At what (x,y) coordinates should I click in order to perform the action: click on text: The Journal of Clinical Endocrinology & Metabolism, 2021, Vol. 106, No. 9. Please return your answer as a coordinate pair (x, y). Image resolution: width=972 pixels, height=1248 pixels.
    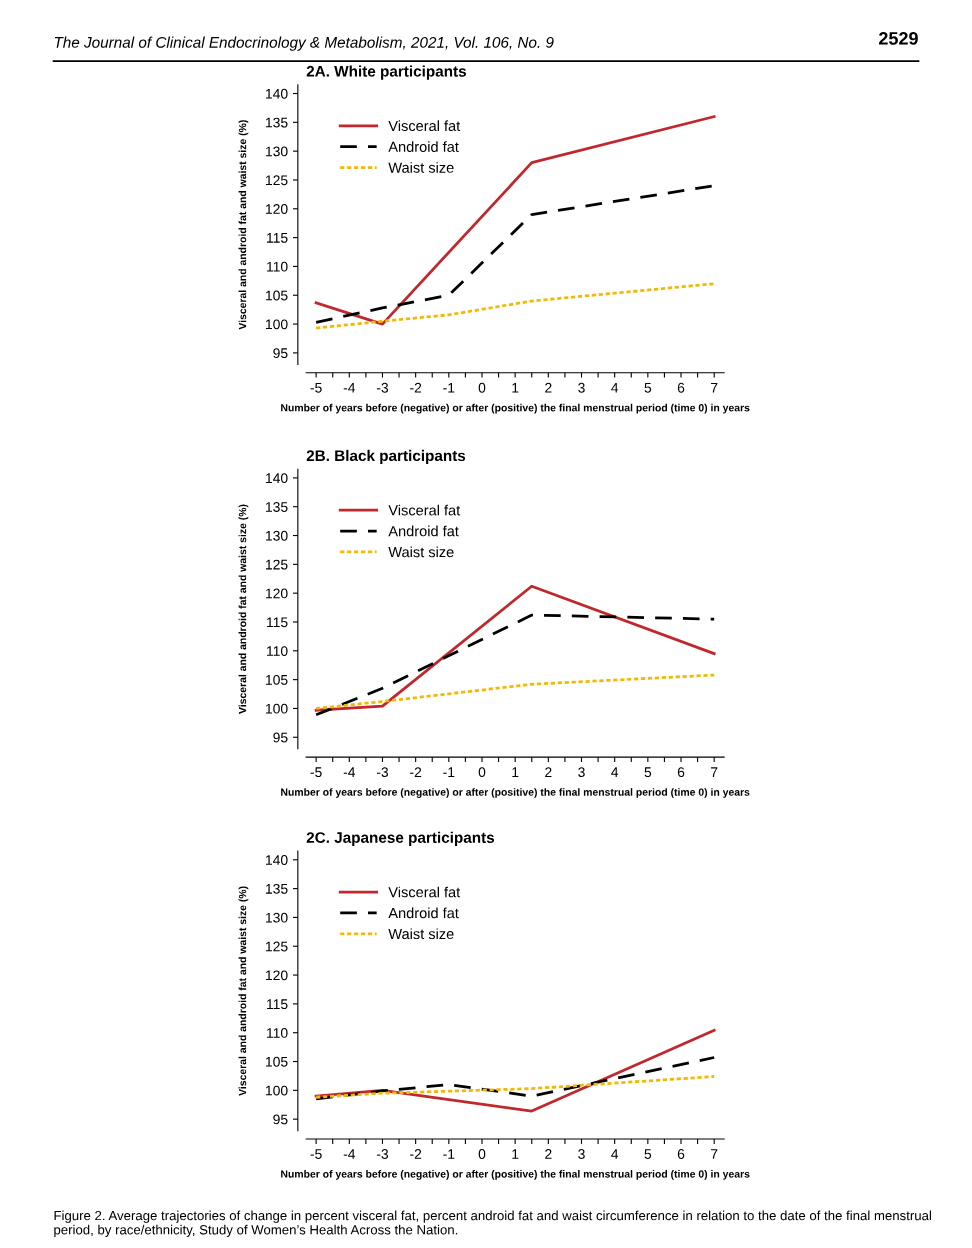
    Looking at the image, I should click on (304, 43).